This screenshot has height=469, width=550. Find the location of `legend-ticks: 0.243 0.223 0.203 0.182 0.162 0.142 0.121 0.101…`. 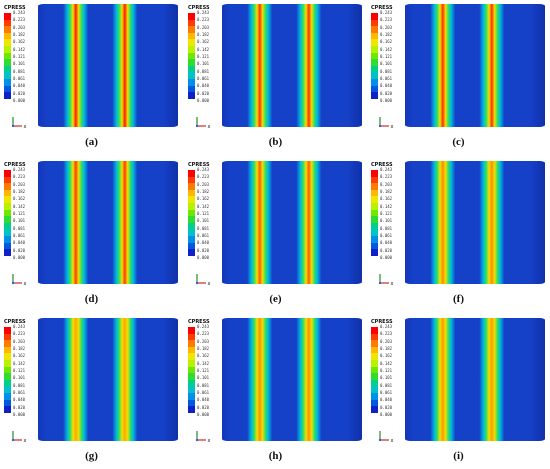

legend-ticks: 0.243 0.223 0.203 0.182 0.162 0.142 0.121 0.101… is located at coordinates (19, 214).